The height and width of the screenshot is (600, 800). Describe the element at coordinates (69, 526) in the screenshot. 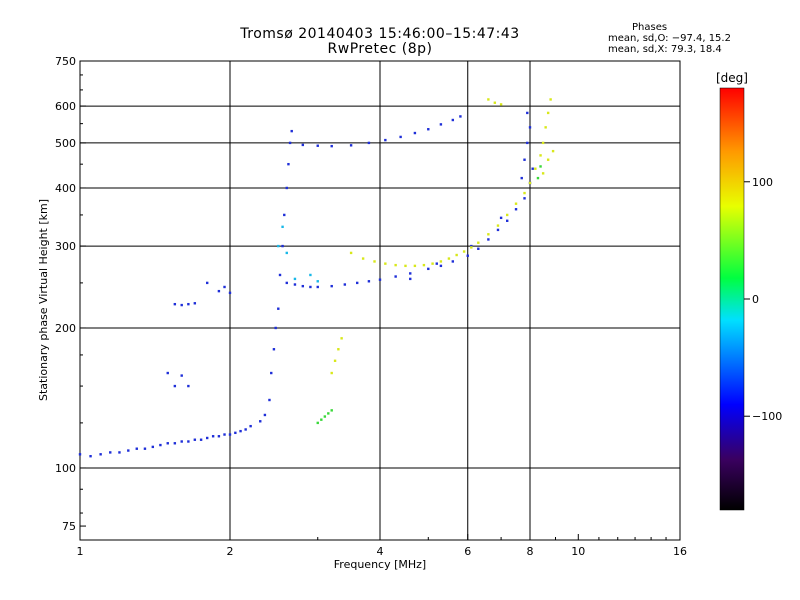

I see `y-tick-label: 75` at that location.